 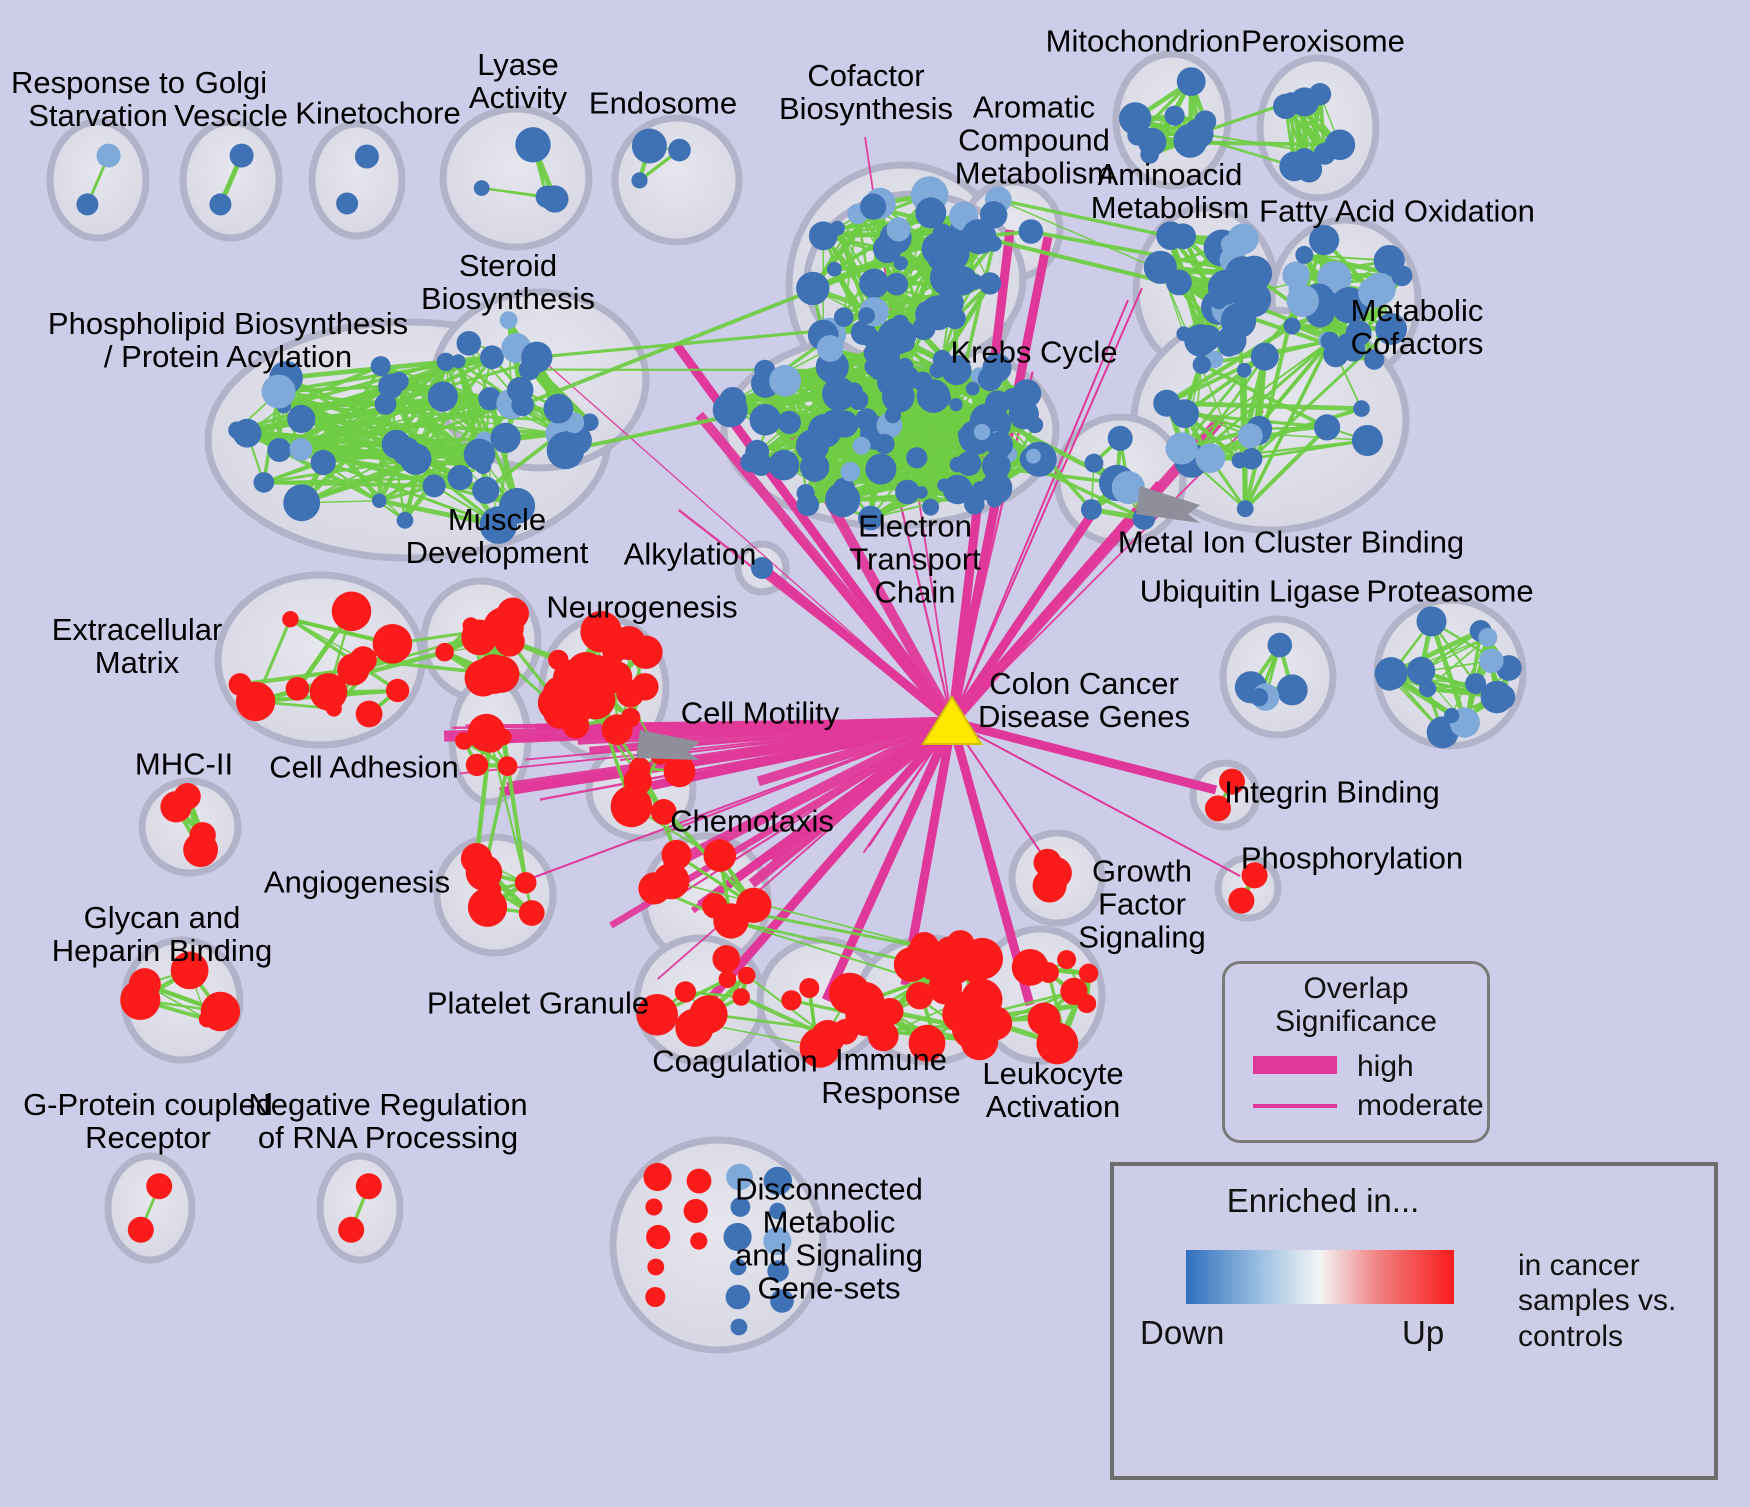 I want to click on legend-moderate-label: moderate, so click(x=1420, y=1105).